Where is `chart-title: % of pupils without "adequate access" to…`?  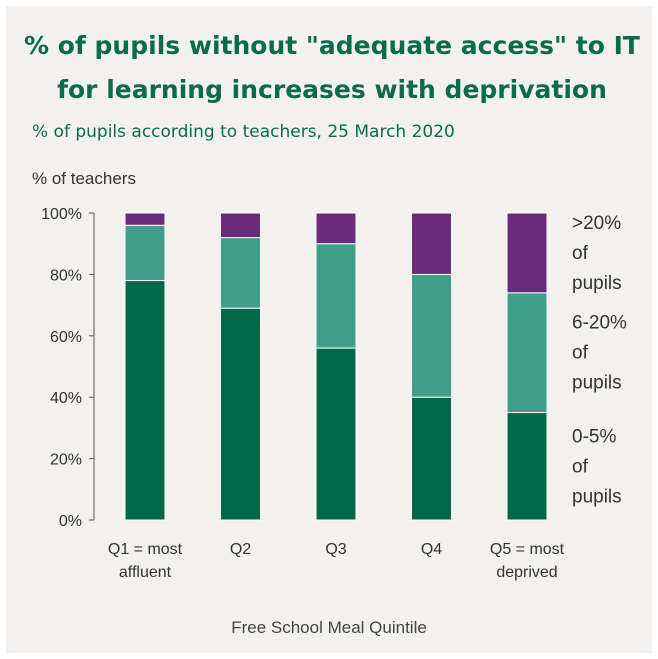
chart-title: % of pupils without "adequate access" to… is located at coordinates (332, 67).